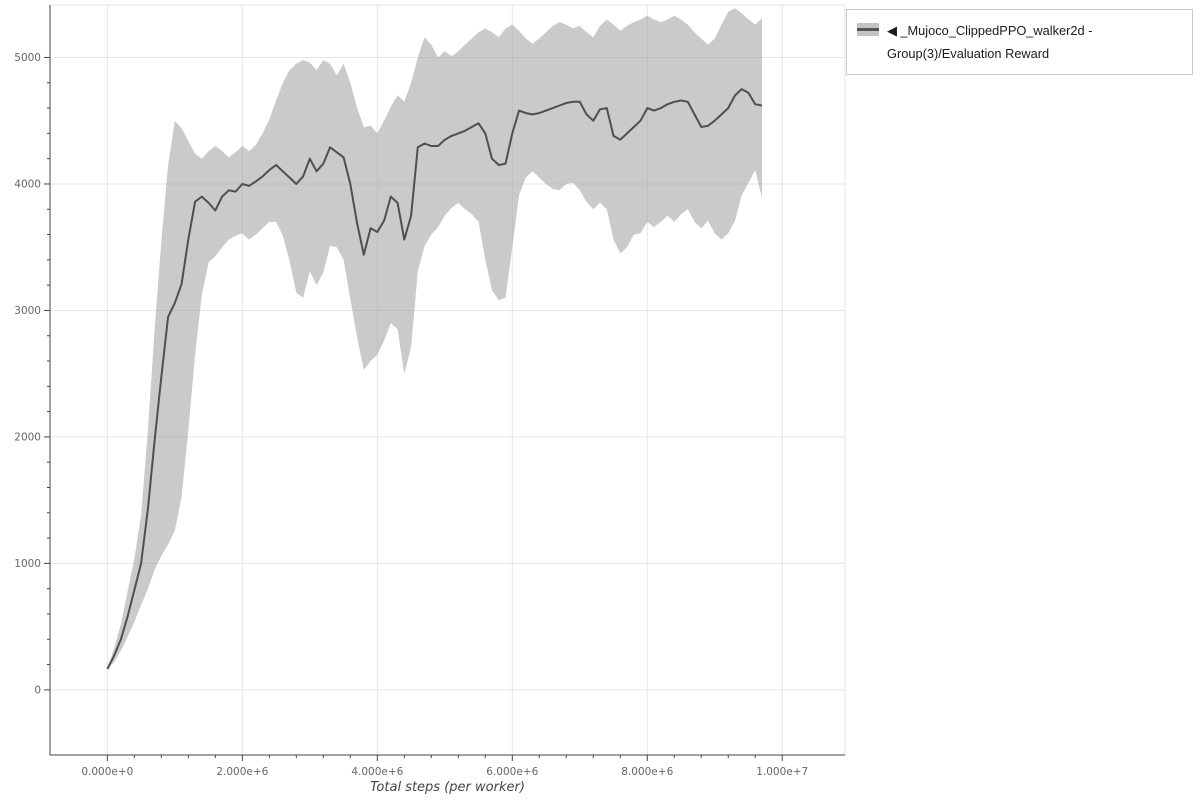 Image resolution: width=1200 pixels, height=800 pixels. What do you see at coordinates (37, 690) in the screenshot?
I see `y-tick-label: 0` at bounding box center [37, 690].